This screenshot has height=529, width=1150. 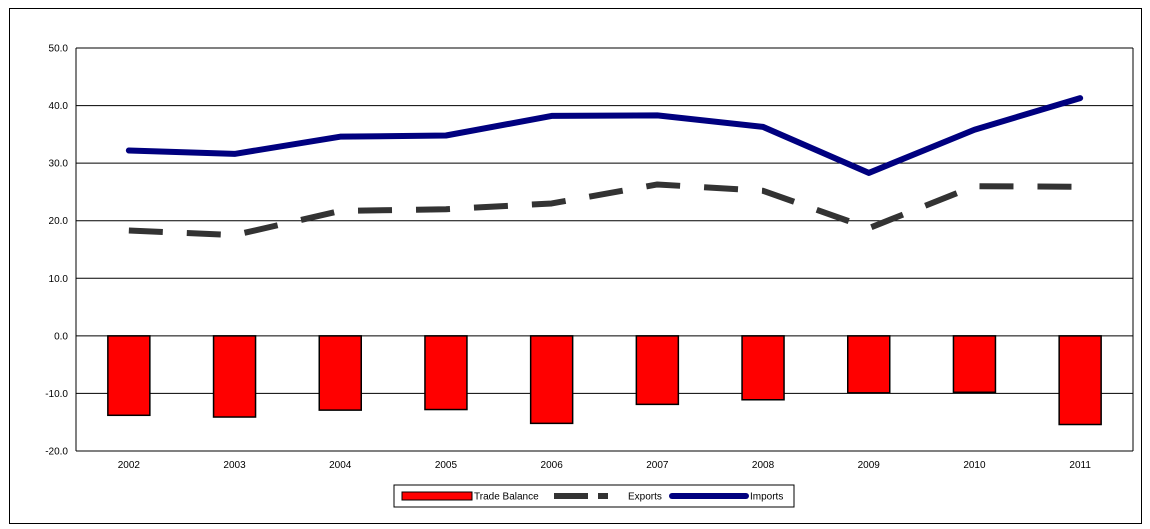 I want to click on y-tick-label: 40.0, so click(x=59, y=106).